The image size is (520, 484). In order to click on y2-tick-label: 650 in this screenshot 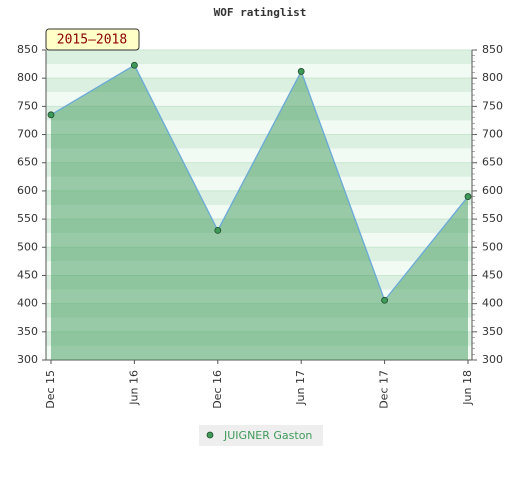, I will do `click(492, 162)`.